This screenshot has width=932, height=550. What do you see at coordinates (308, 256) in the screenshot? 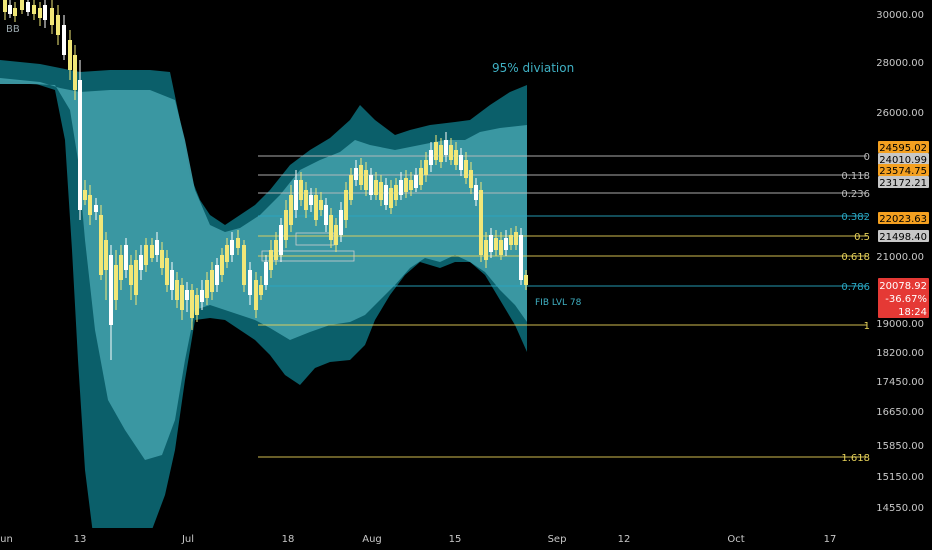
I see `range-box` at bounding box center [308, 256].